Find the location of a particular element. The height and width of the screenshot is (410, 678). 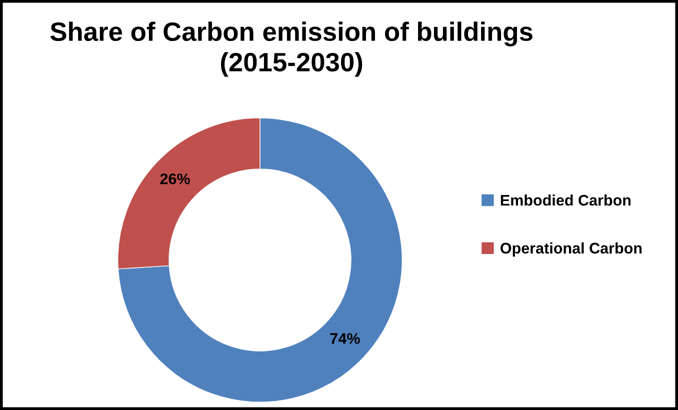

legend-label: Embodied Carbon is located at coordinates (565, 200).